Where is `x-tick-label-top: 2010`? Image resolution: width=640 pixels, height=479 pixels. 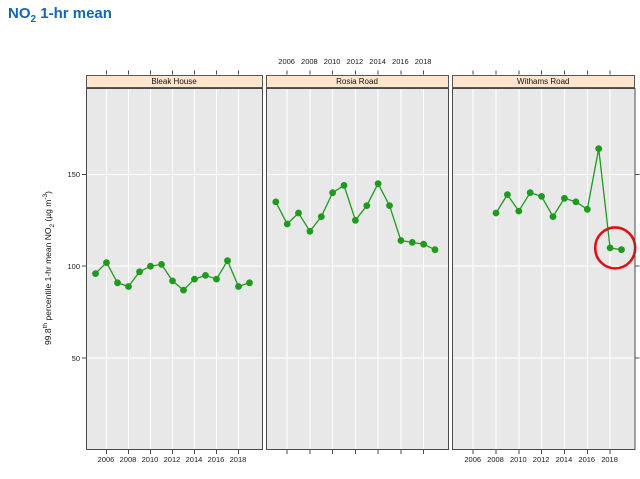 x-tick-label-top: 2010 is located at coordinates (332, 61).